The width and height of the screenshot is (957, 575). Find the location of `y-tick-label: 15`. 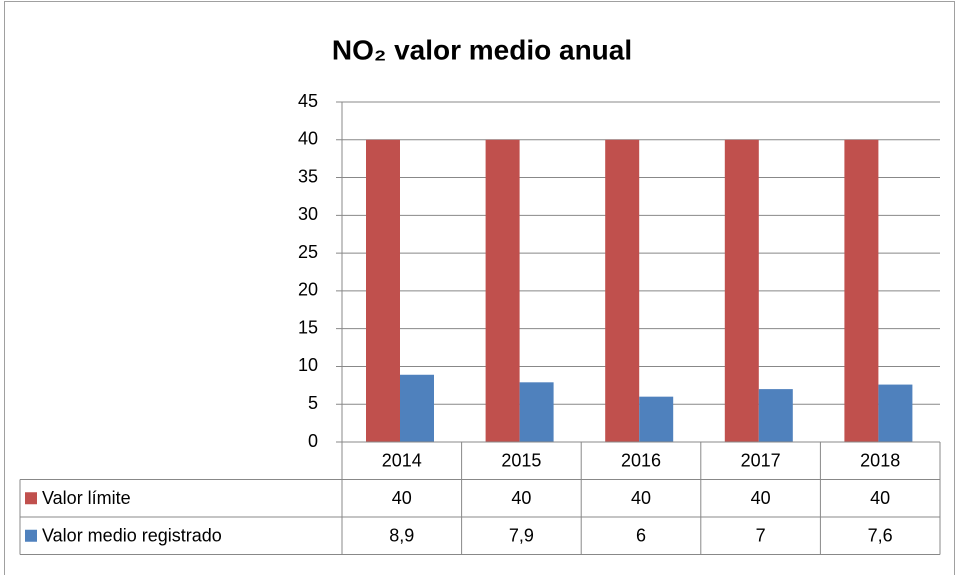

y-tick-label: 15 is located at coordinates (308, 327).